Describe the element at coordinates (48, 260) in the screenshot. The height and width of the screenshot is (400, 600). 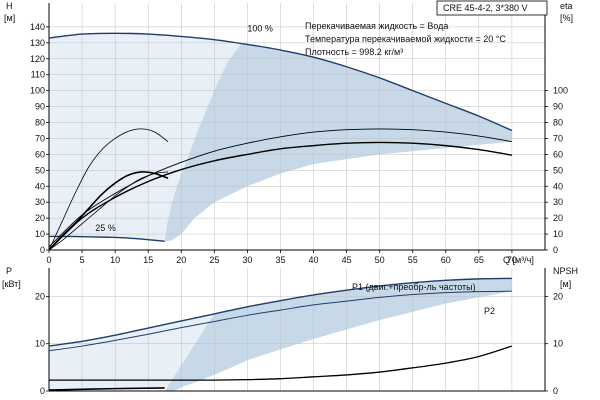
I see `x-tick-label-0: 0` at that location.